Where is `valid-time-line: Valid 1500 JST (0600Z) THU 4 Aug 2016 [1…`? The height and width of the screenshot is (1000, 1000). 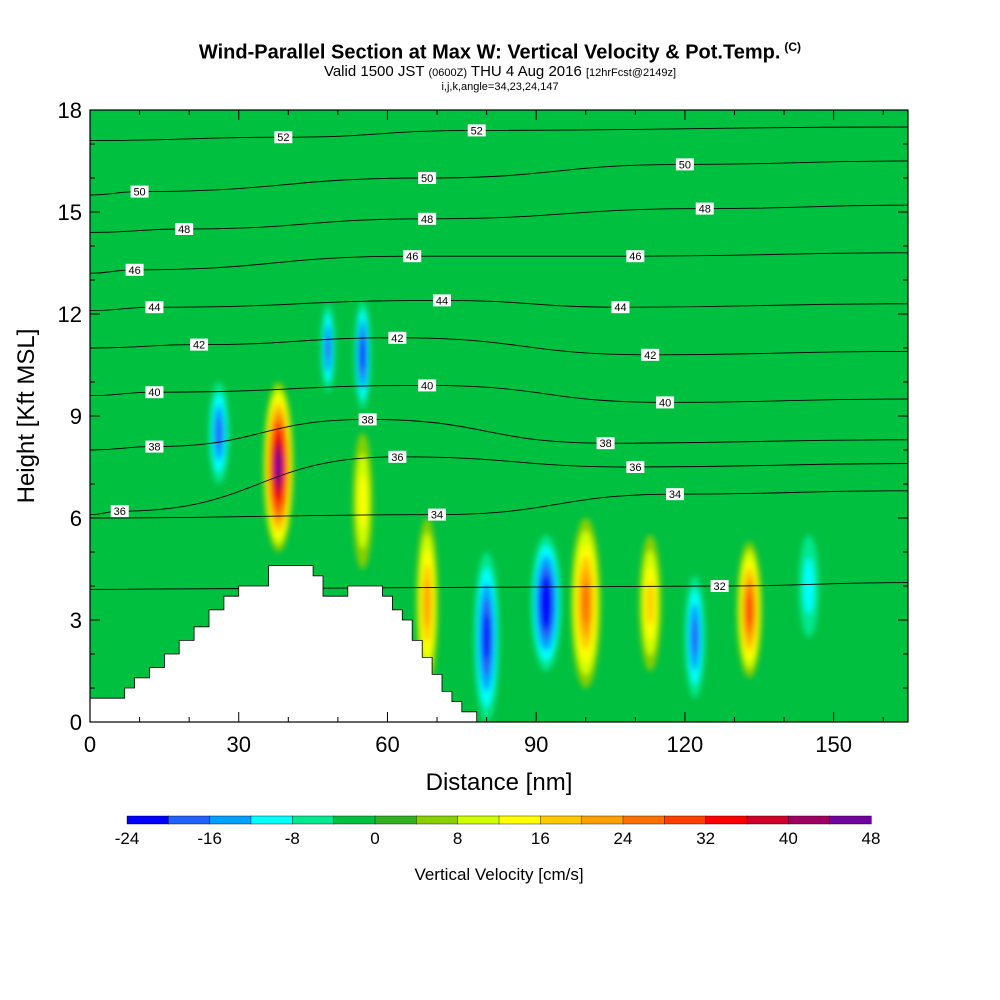
valid-time-line: Valid 1500 JST (0600Z) THU 4 Aug 2016 [1… is located at coordinates (500, 71).